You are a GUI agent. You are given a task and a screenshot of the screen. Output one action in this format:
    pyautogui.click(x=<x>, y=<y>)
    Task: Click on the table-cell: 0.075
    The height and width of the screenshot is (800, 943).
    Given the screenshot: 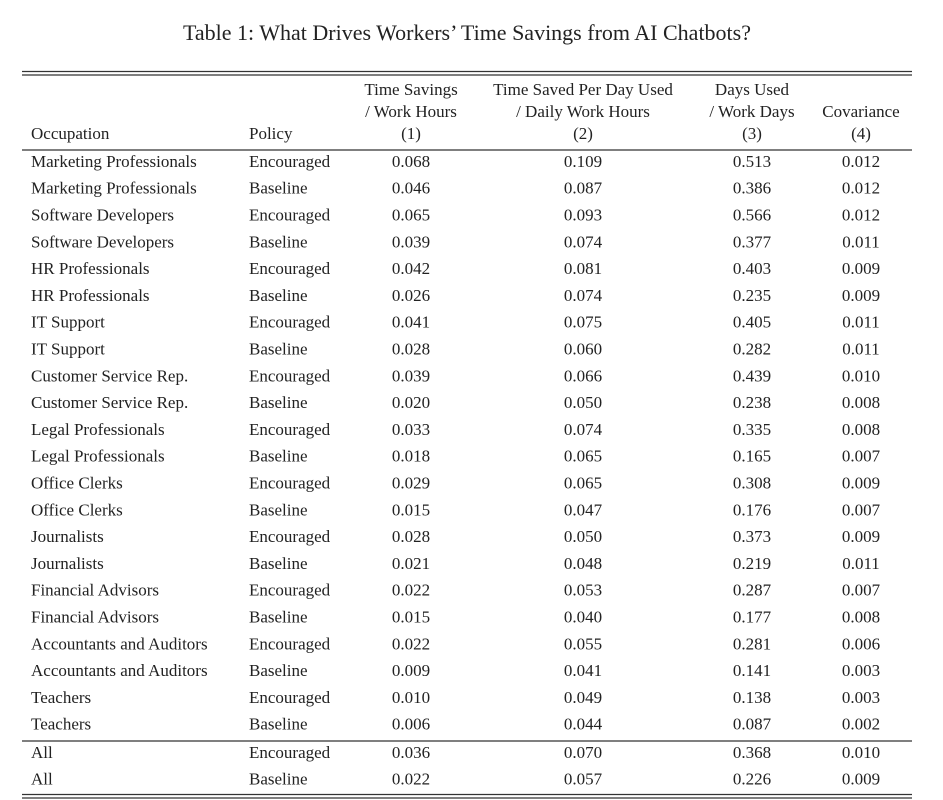 What is the action you would take?
    pyautogui.click(x=583, y=322)
    